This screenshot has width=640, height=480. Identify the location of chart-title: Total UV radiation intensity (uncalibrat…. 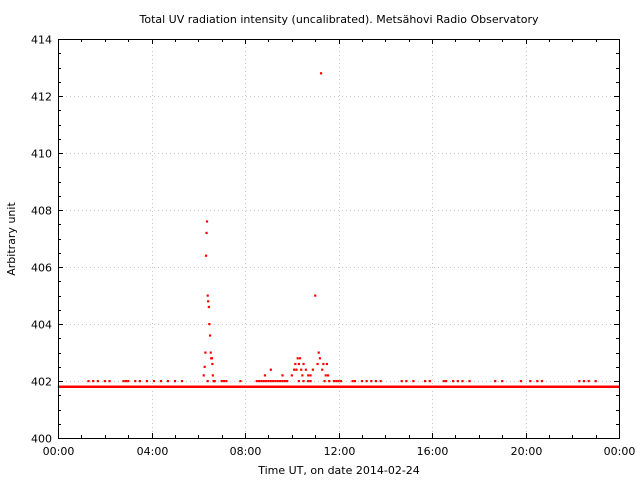
(339, 19).